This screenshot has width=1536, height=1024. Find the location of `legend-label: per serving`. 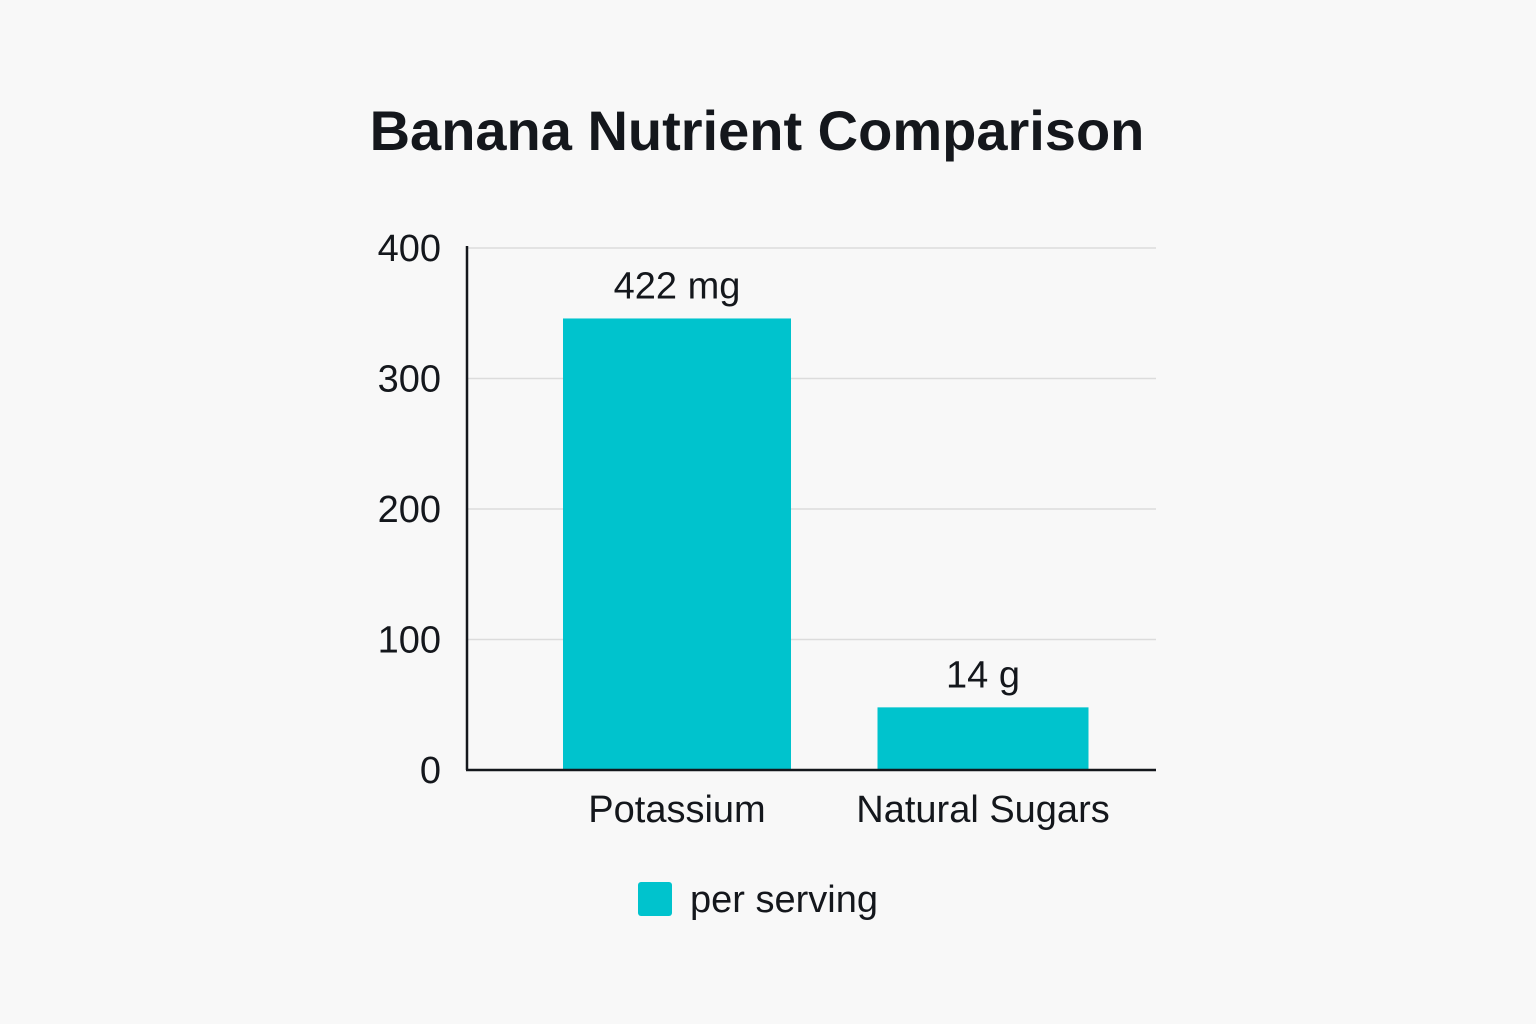

legend-label: per serving is located at coordinates (784, 900).